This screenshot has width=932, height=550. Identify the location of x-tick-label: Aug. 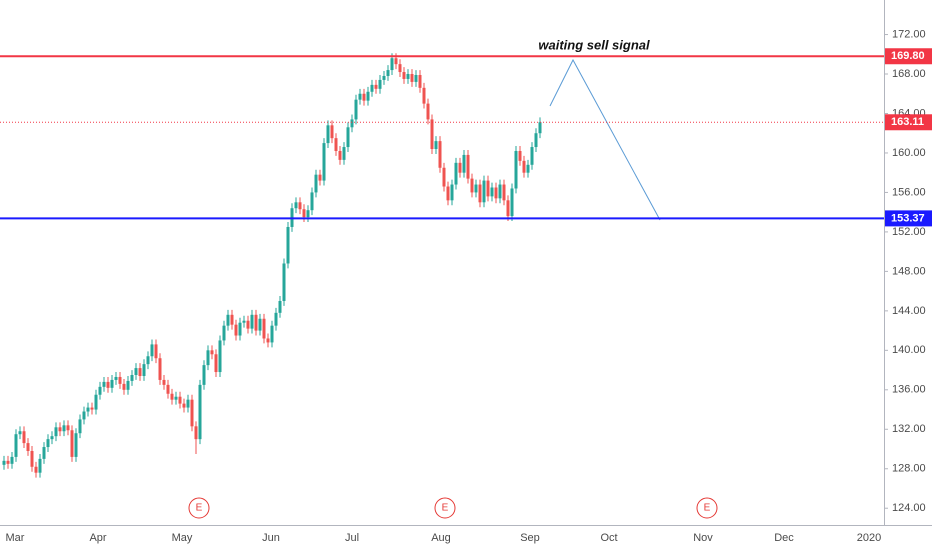
(441, 538).